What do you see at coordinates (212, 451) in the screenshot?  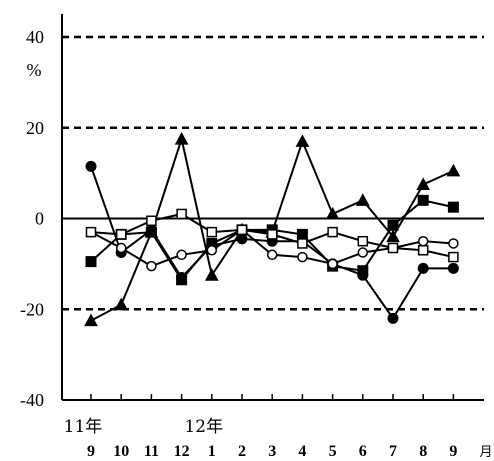 I see `x-tick-label: 1` at bounding box center [212, 451].